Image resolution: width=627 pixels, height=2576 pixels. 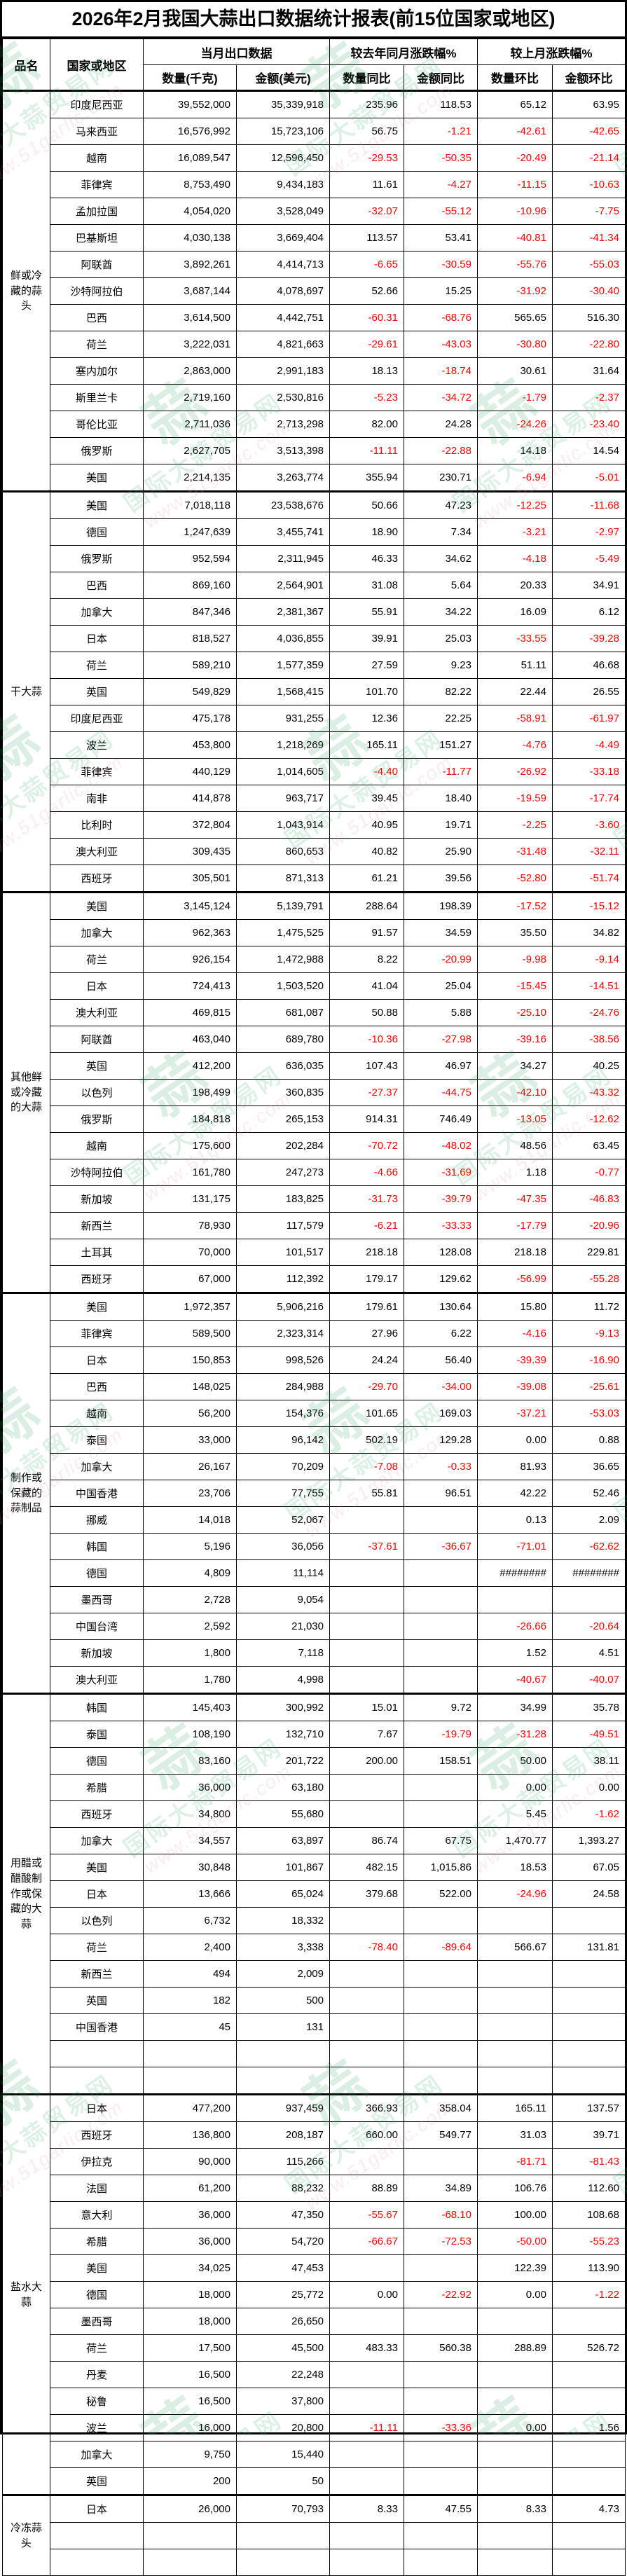 What do you see at coordinates (283, 1707) in the screenshot?
I see `amount-cell: 300,992` at bounding box center [283, 1707].